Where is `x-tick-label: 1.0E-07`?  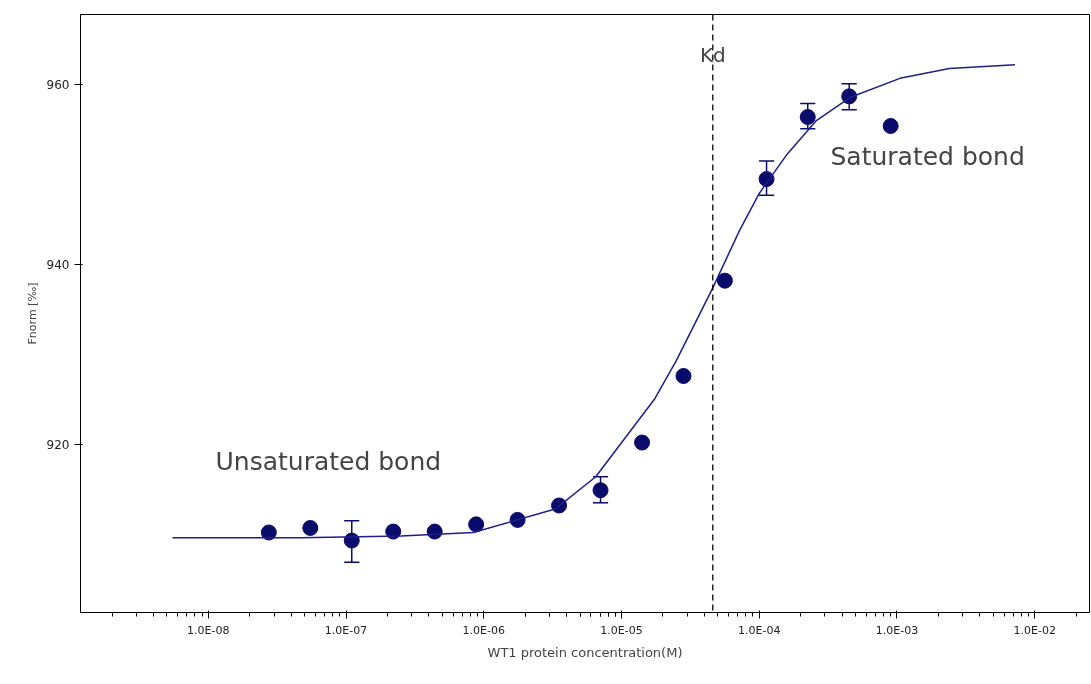
x-tick-label: 1.0E-07 is located at coordinates (346, 630).